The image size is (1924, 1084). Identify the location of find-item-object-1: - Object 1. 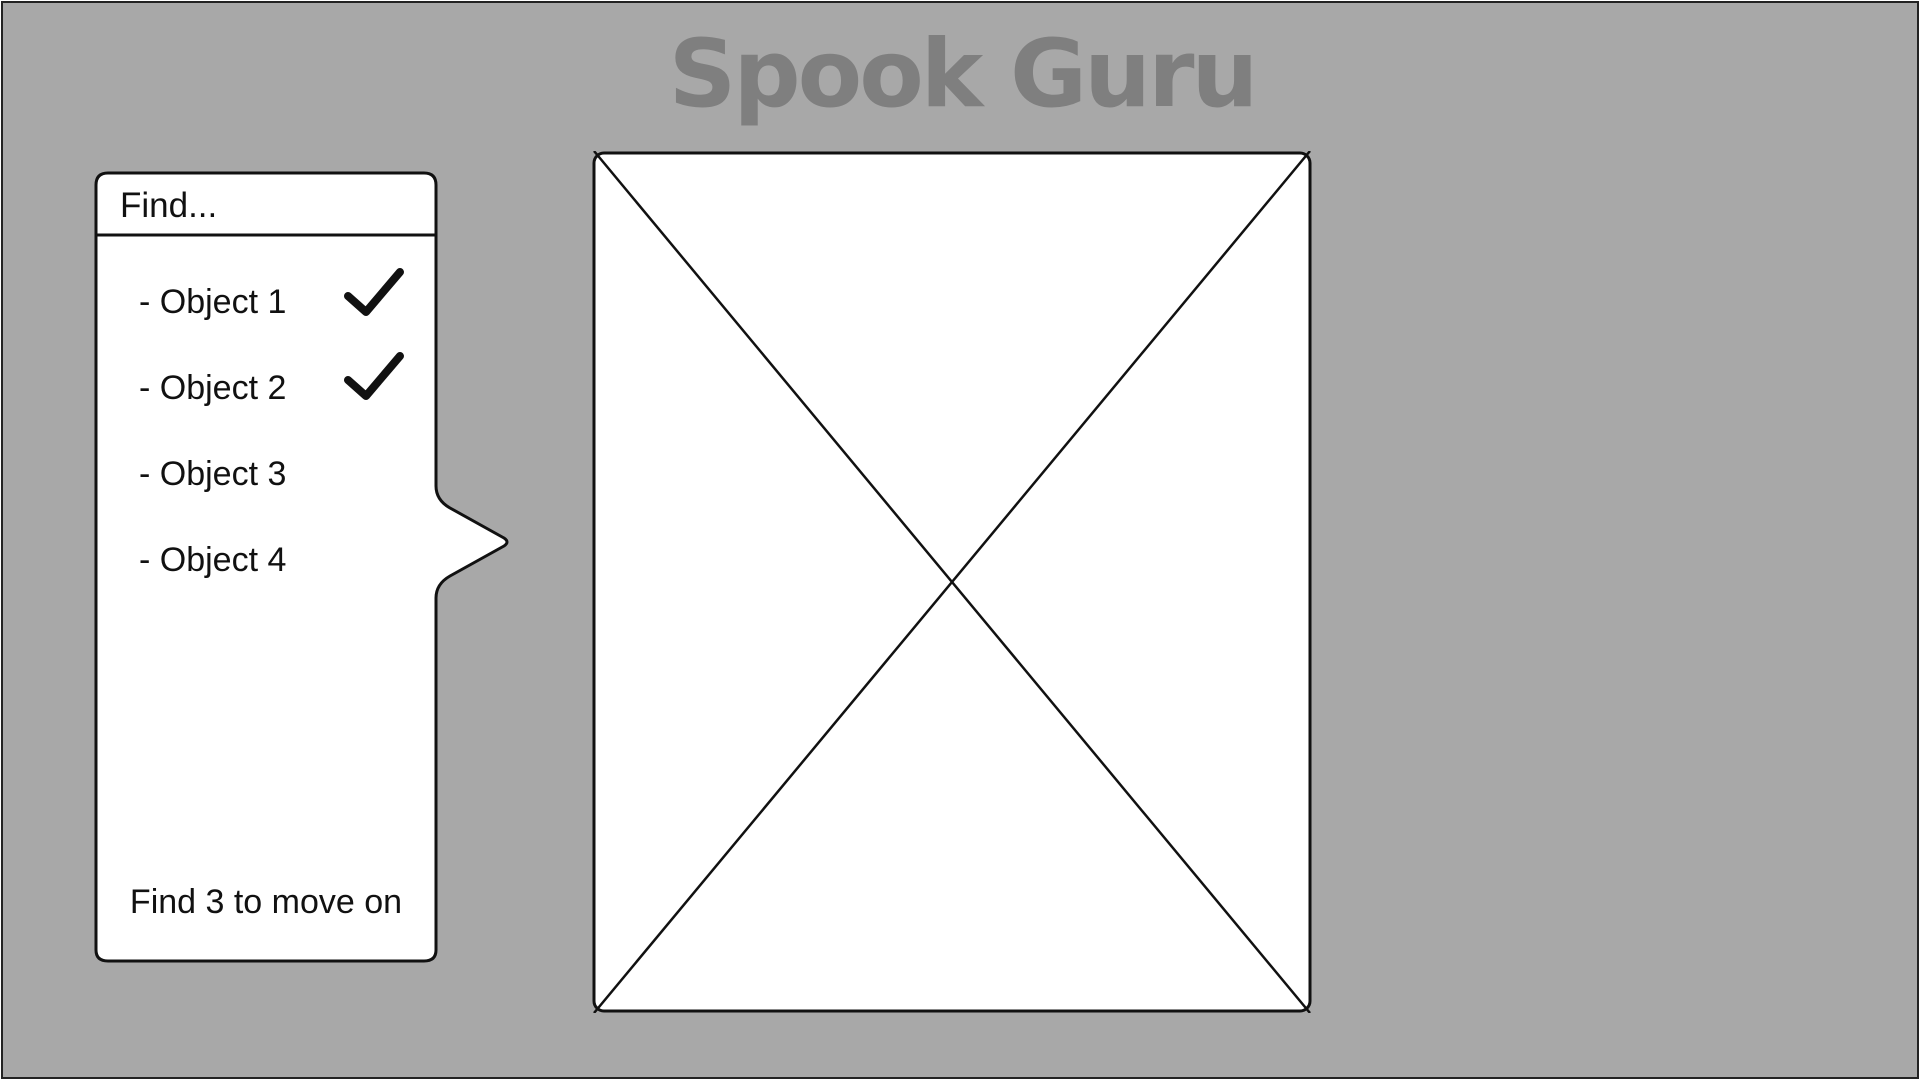
(213, 302).